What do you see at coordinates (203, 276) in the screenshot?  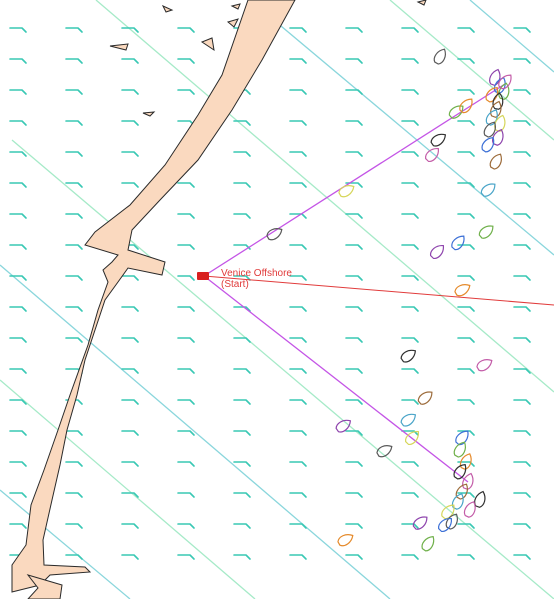 I see `start-flag-icon` at bounding box center [203, 276].